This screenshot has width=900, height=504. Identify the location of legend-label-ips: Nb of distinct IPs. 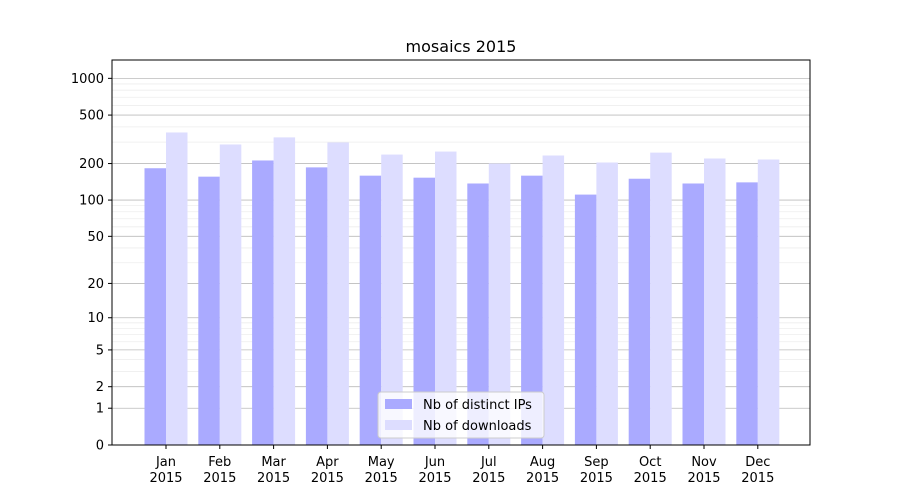
(477, 405).